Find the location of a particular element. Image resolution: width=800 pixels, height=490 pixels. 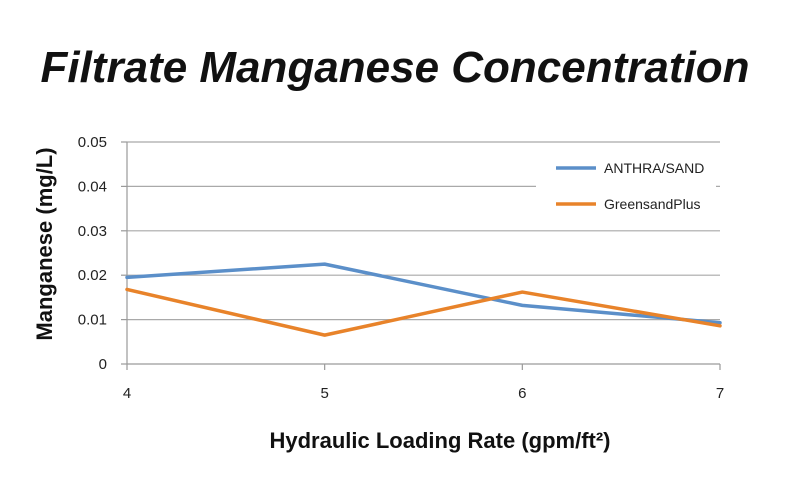

y-tick-label: 0.01 is located at coordinates (92, 320).